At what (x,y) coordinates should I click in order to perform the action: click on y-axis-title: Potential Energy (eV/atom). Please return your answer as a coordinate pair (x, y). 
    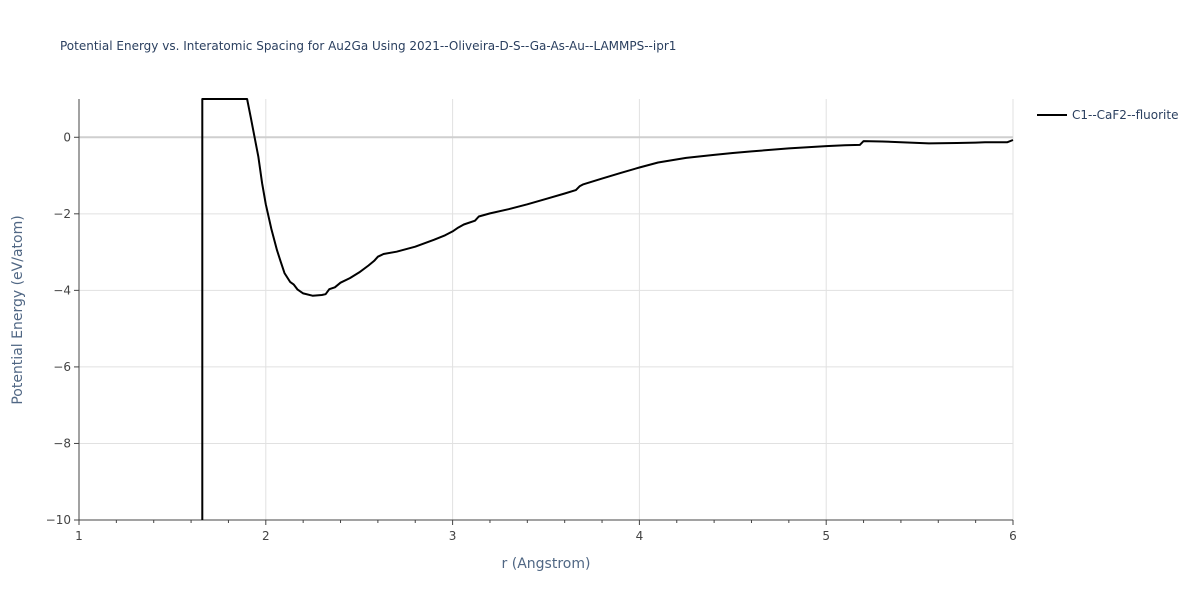
    Looking at the image, I should click on (18, 309).